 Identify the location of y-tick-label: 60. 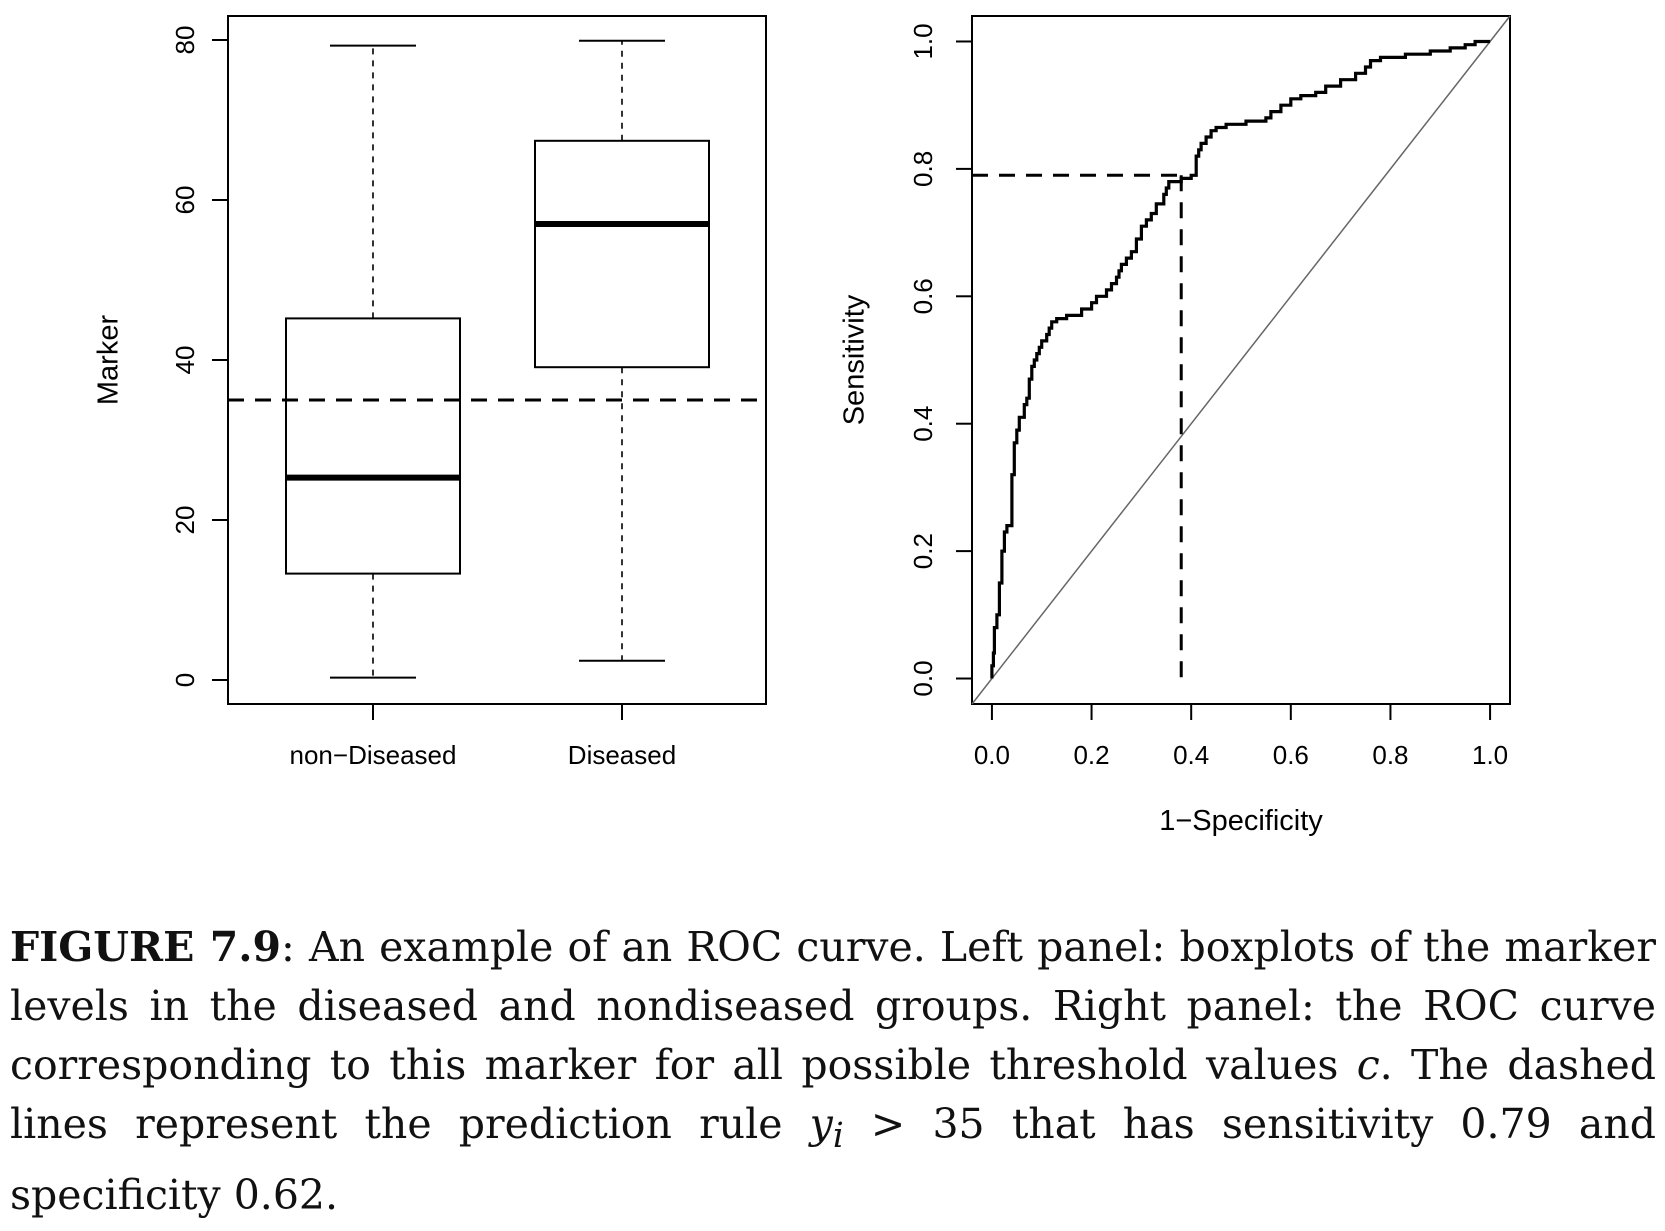
(185, 200).